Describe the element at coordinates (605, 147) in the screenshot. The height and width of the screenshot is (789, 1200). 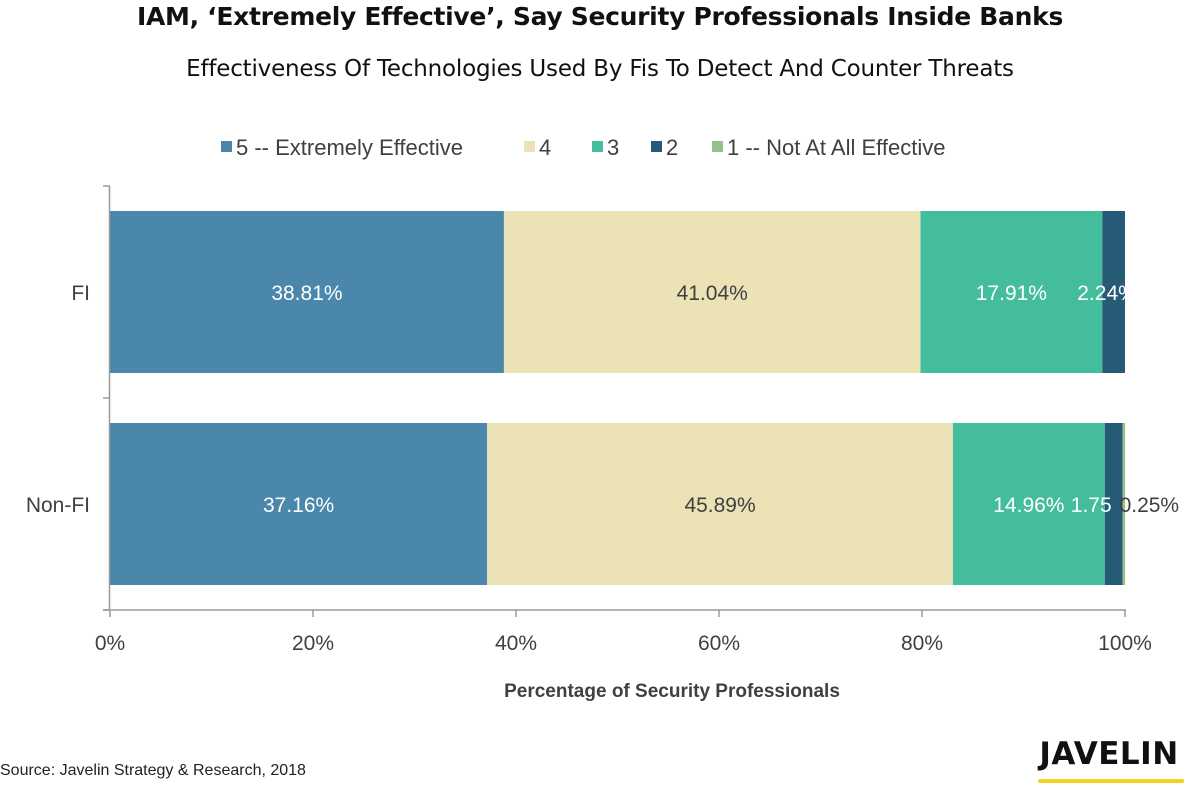
I see `legend-item-3: 3` at that location.